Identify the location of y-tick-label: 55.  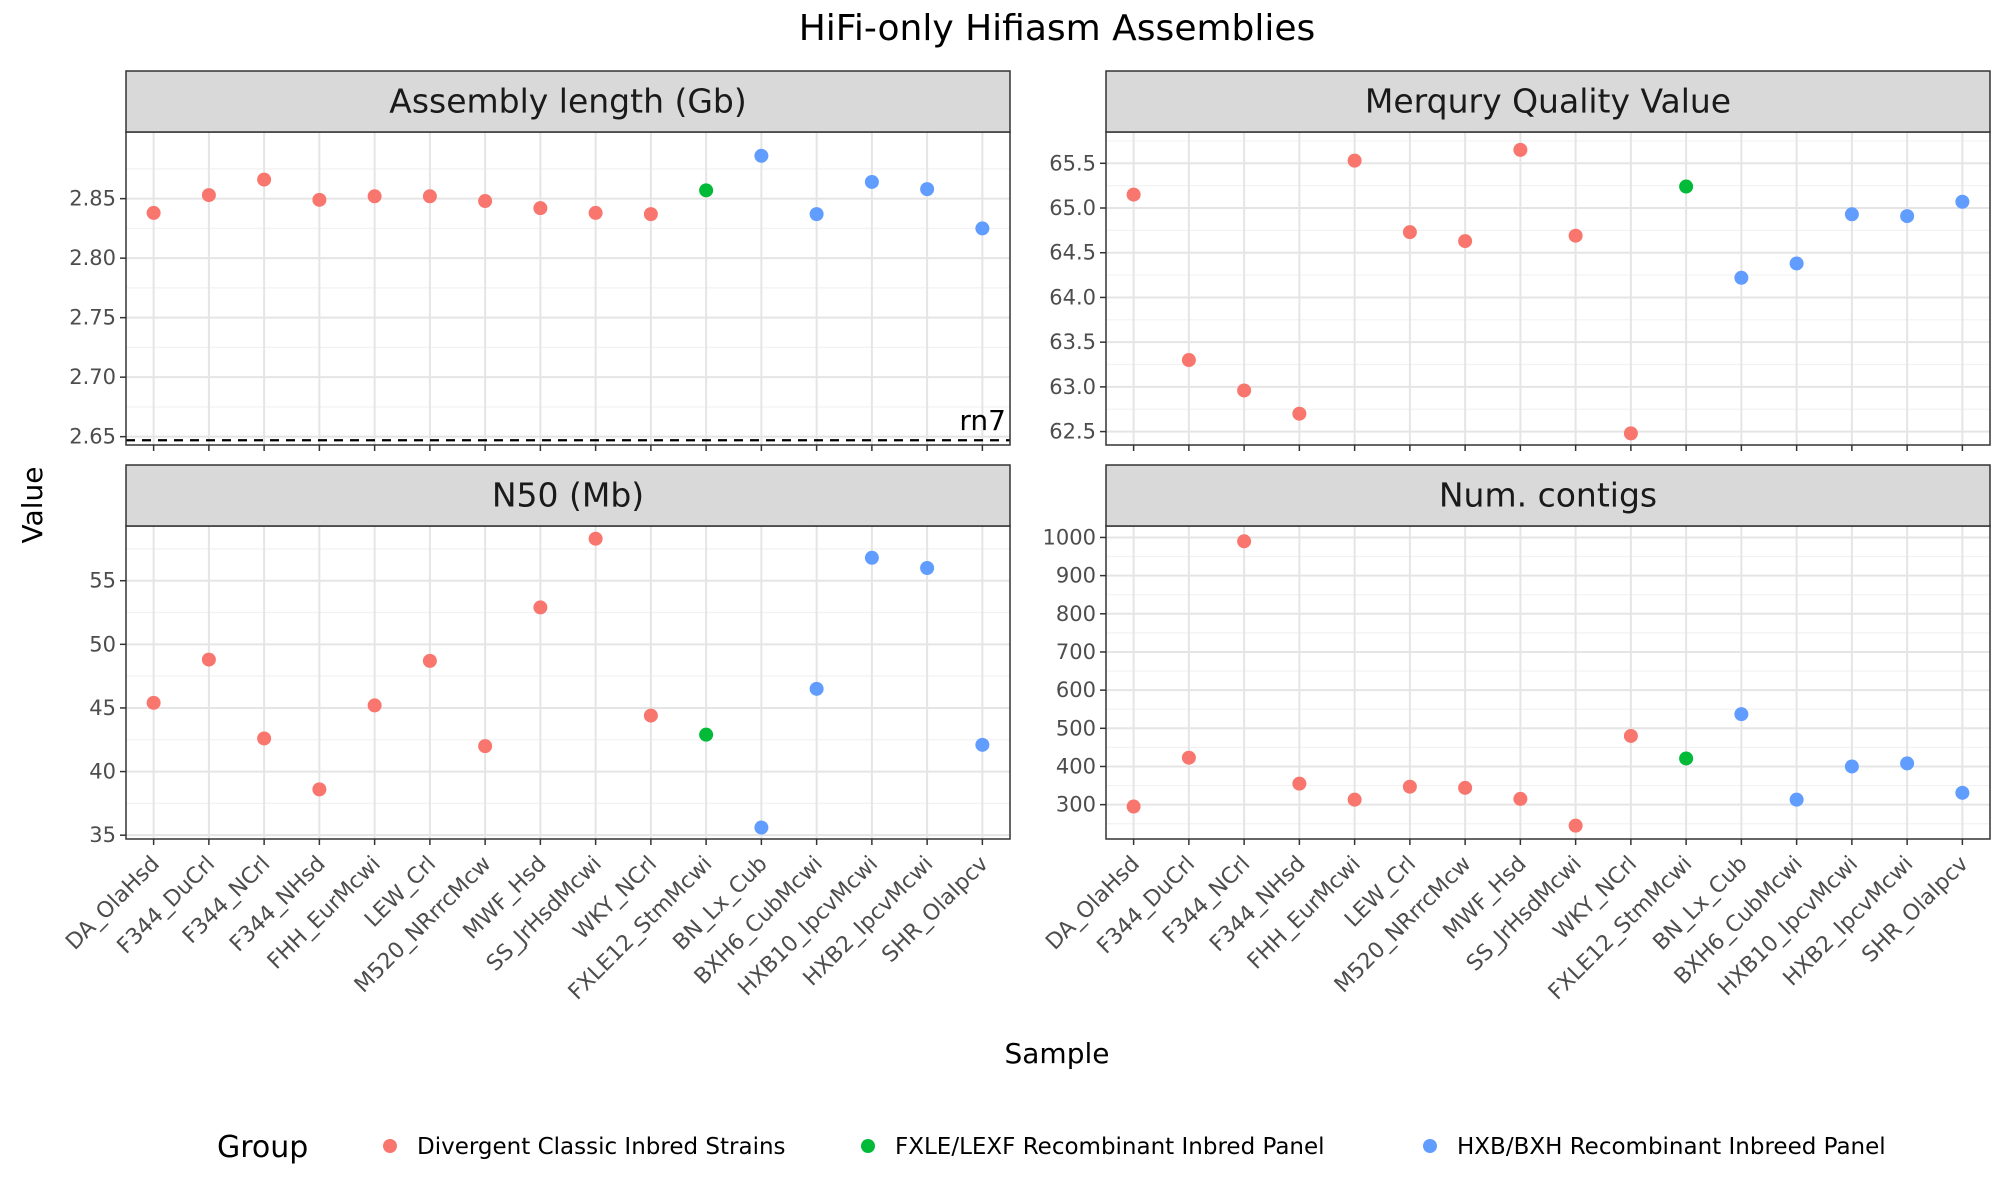
(102, 581).